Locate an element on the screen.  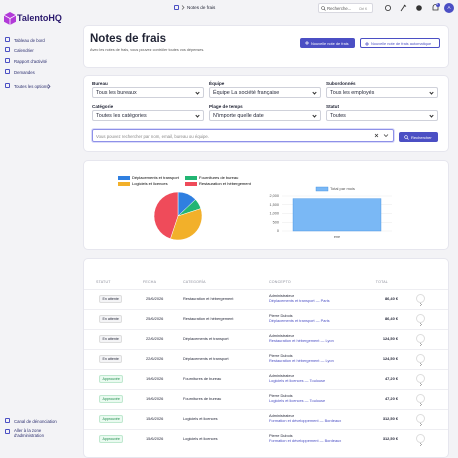
date: 25/6/2026 is located at coordinates (155, 318).